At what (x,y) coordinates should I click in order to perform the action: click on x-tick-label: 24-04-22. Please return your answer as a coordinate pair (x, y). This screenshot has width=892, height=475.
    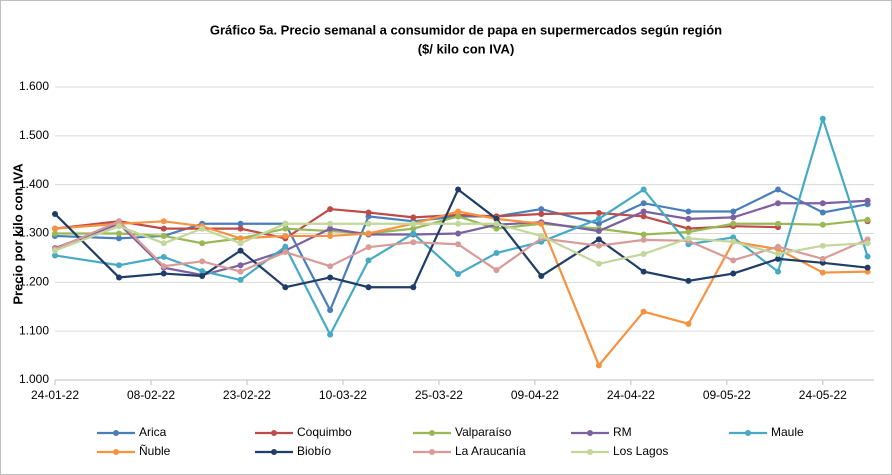
    Looking at the image, I should click on (631, 395).